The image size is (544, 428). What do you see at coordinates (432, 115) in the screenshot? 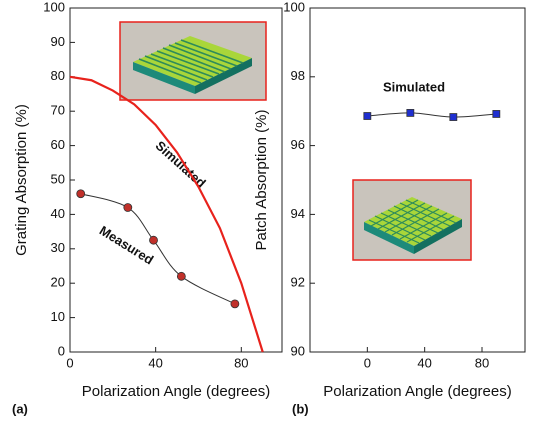
I see `series-line` at bounding box center [432, 115].